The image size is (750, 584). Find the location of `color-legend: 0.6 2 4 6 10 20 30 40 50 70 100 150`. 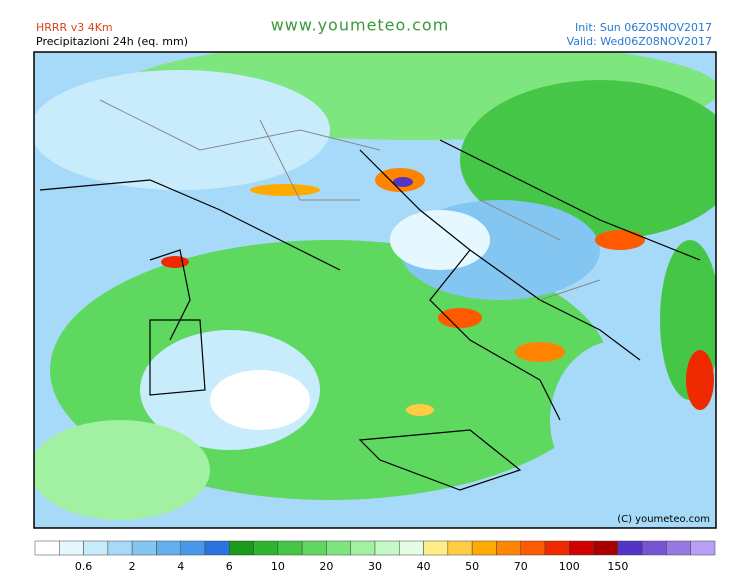

color-legend: 0.6 2 4 6 10 20 30 40 50 70 100 150 is located at coordinates (375, 556).